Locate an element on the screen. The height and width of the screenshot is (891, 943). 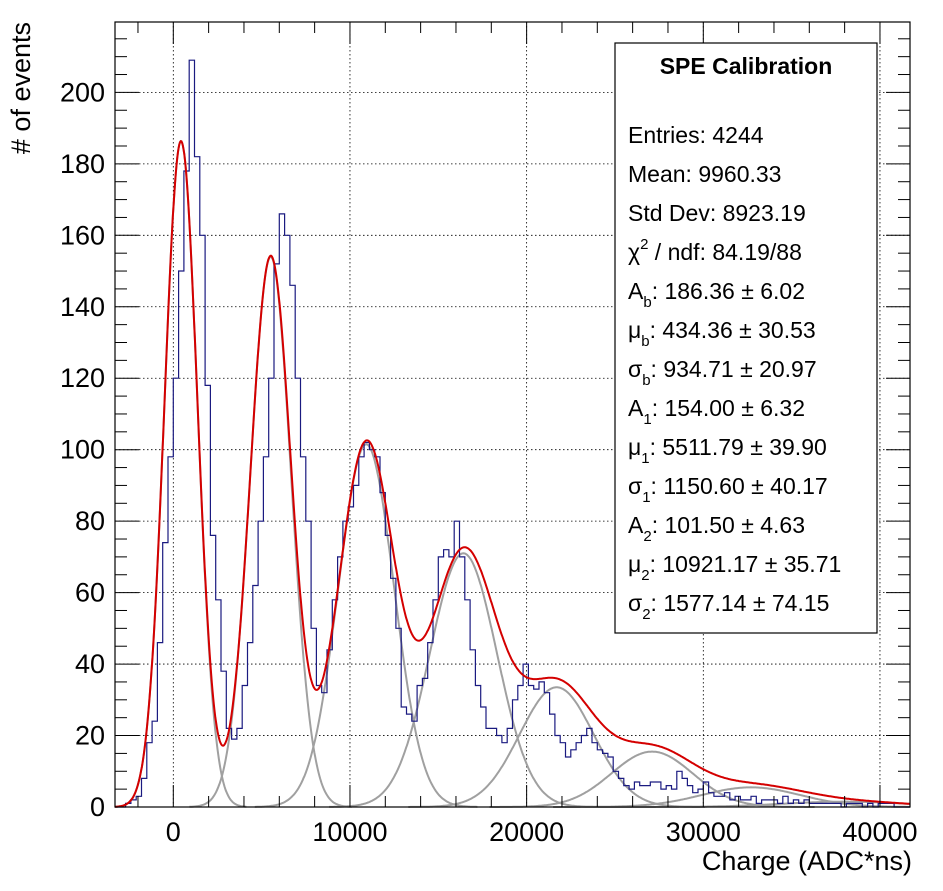
stats-param-3: A1: 154.00 ± 6.32 is located at coordinates (716, 411).